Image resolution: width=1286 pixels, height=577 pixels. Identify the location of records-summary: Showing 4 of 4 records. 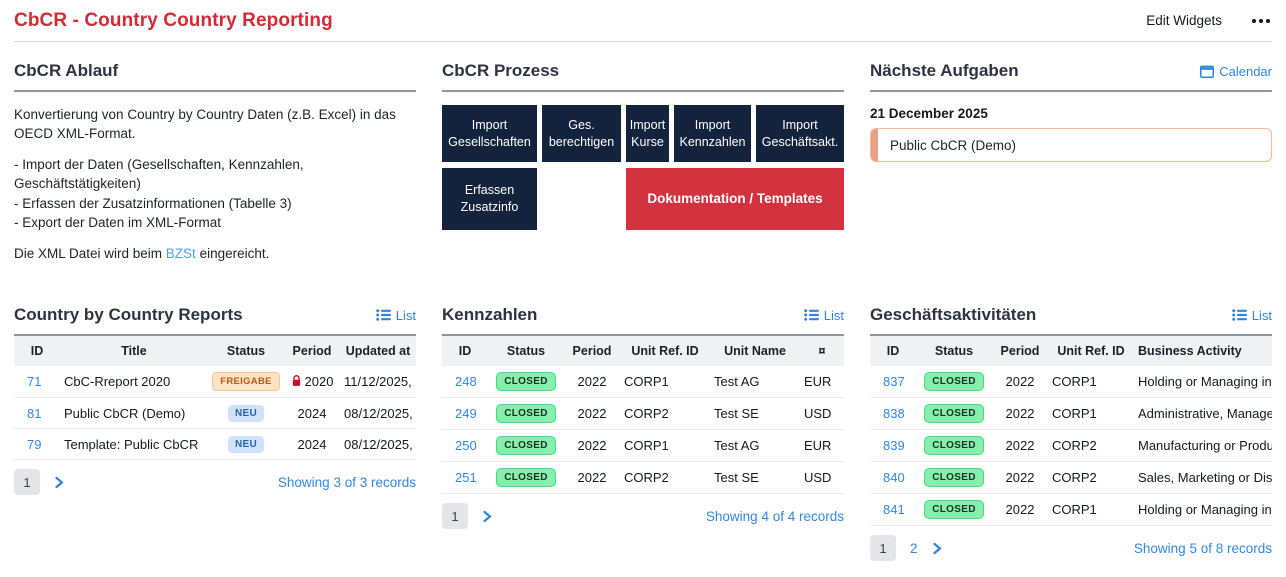
(774, 516).